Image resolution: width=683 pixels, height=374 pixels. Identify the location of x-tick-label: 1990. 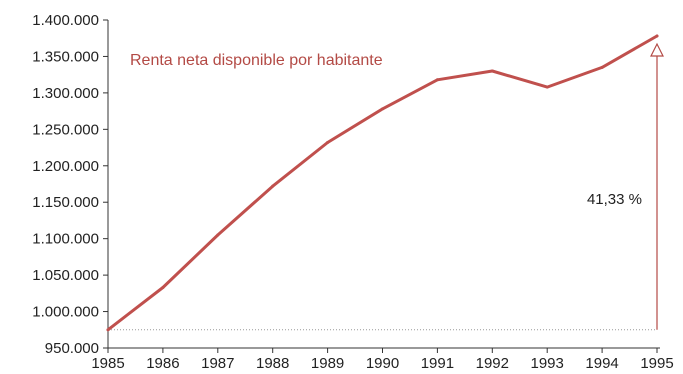
(382, 363).